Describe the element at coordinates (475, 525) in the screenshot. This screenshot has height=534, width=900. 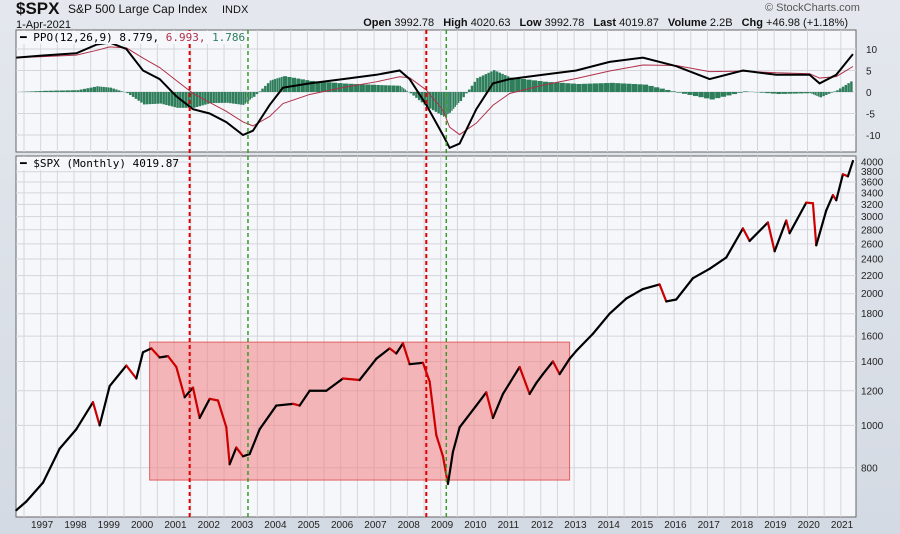
I see `year-tick-label: 2010` at that location.